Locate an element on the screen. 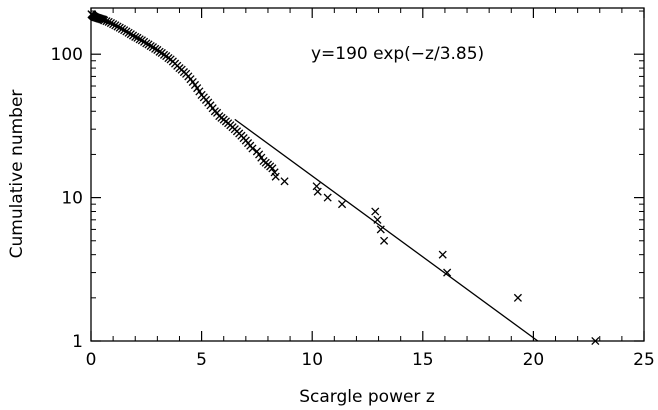  y-tick-label: 100 is located at coordinates (67, 55).